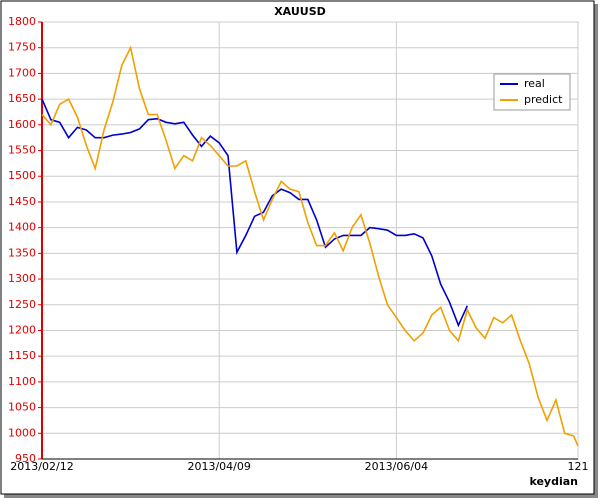  What do you see at coordinates (22, 278) in the screenshot?
I see `y-tick-label: 1300` at bounding box center [22, 278].